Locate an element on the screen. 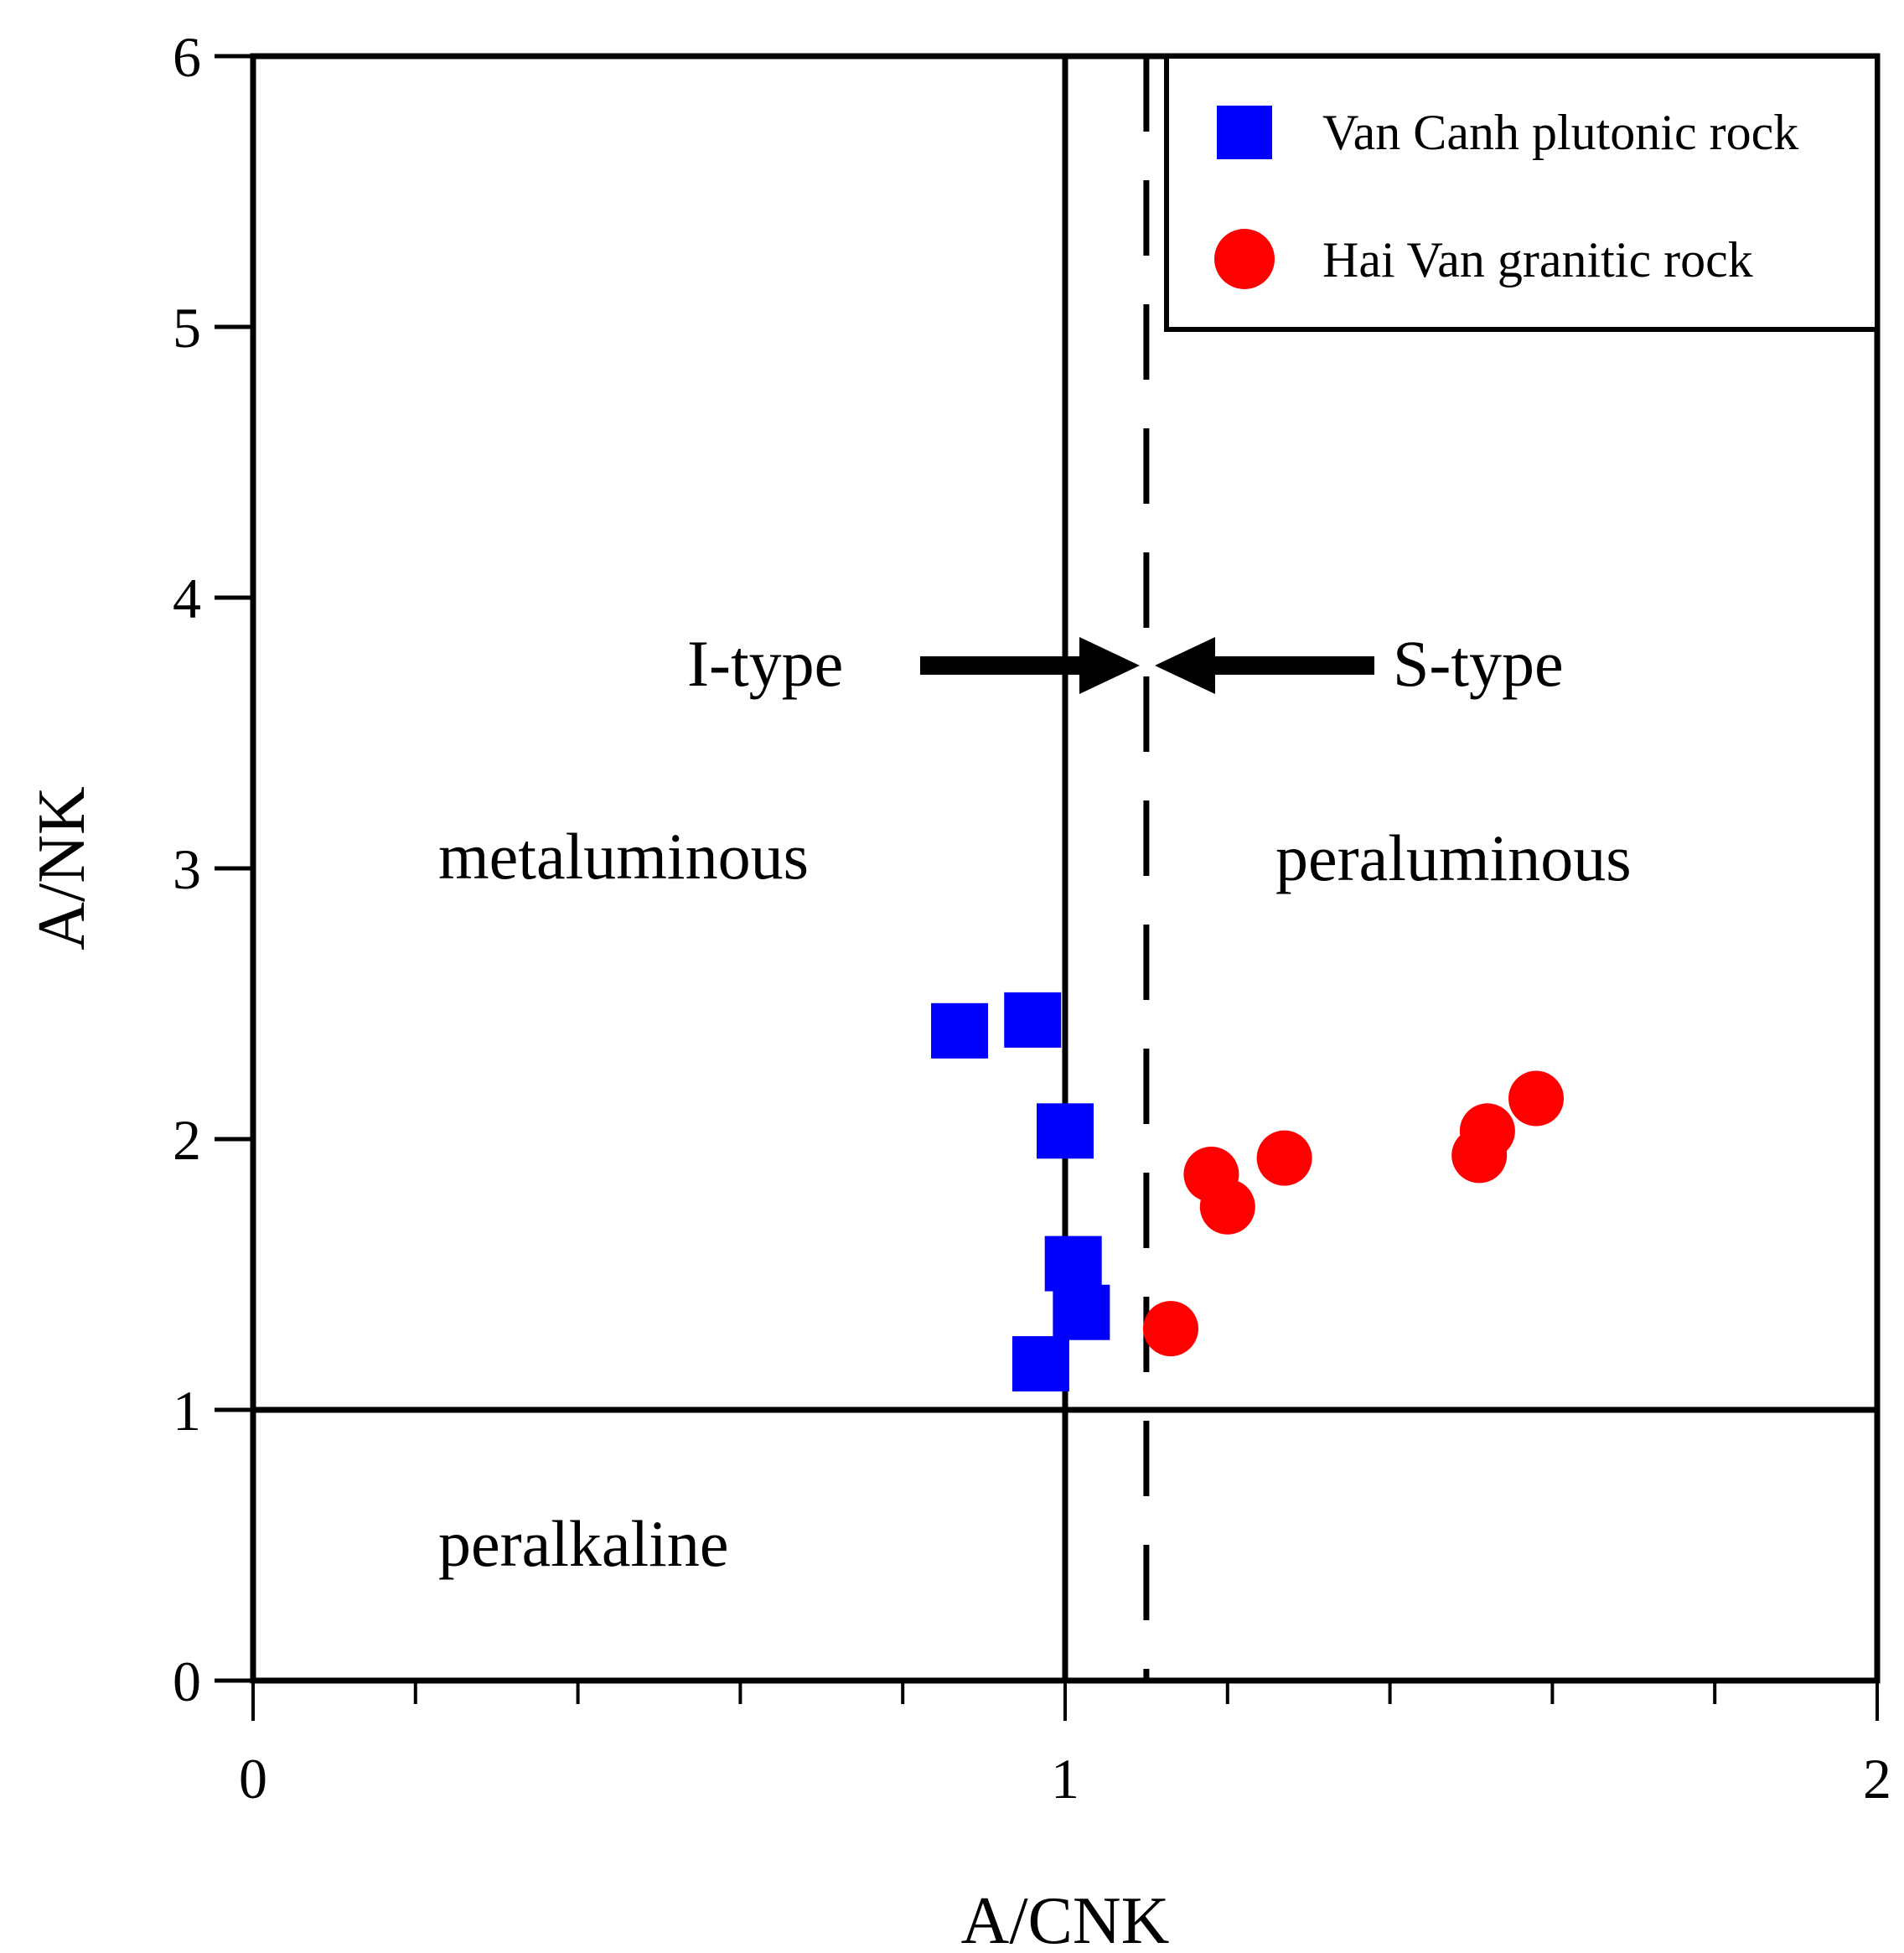 This screenshot has height=1953, width=1904. legend-label-van-canh: Van Canh plutonic rock is located at coordinates (1560, 132).